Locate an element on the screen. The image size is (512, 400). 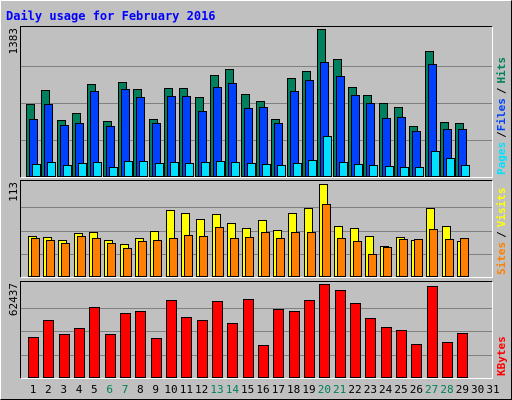
x-tick-label: 14 is located at coordinates (233, 389).